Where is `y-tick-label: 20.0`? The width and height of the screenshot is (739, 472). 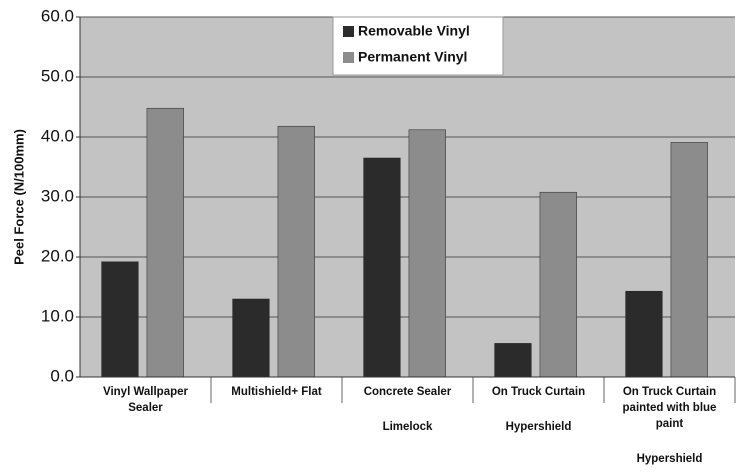
y-tick-label: 20.0 is located at coordinates (57, 255).